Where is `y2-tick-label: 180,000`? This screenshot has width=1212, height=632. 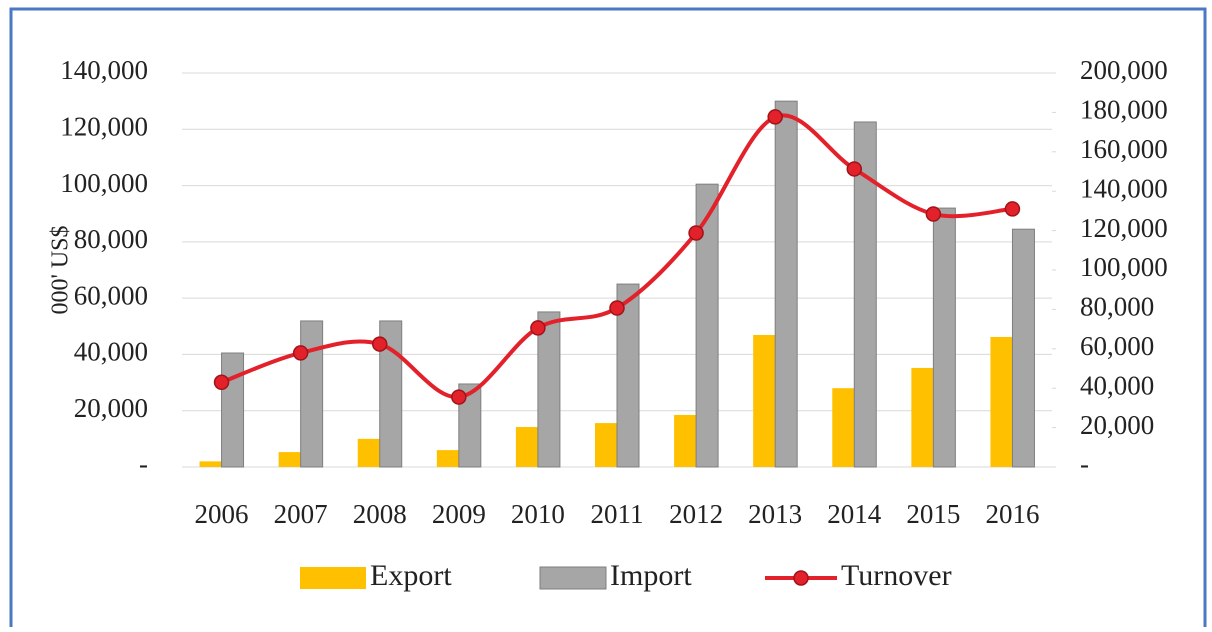 y2-tick-label: 180,000 is located at coordinates (1124, 110).